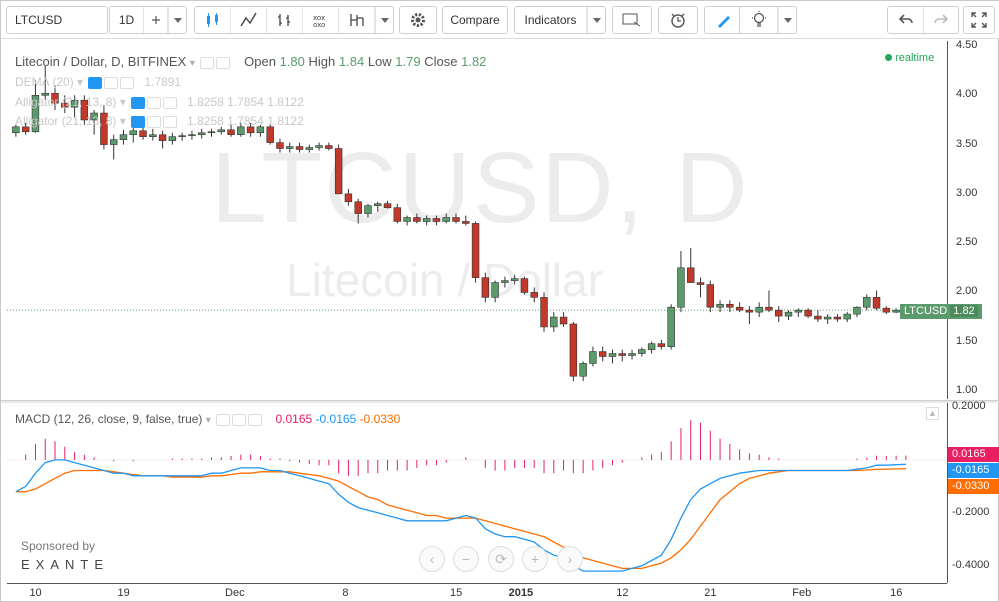 The height and width of the screenshot is (602, 999). What do you see at coordinates (156, 20) in the screenshot?
I see `star-icon` at bounding box center [156, 20].